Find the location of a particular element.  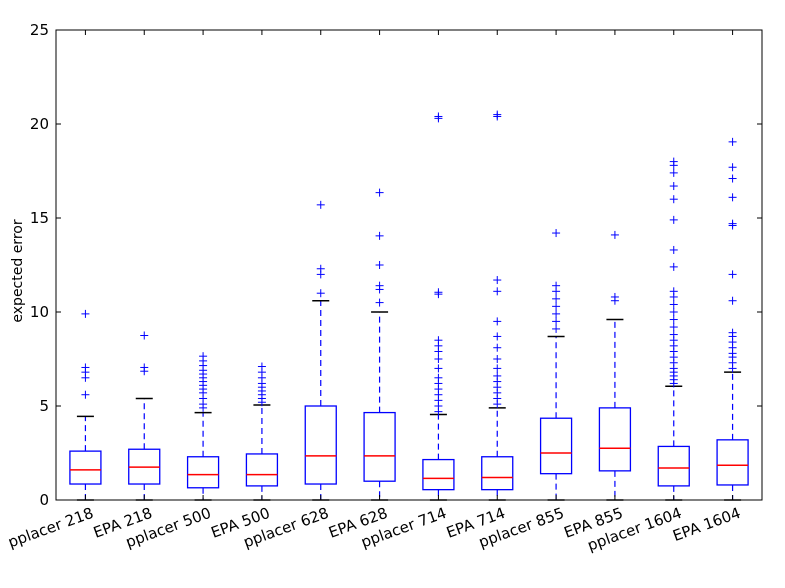

y-tick-label: 20 is located at coordinates (39, 124).